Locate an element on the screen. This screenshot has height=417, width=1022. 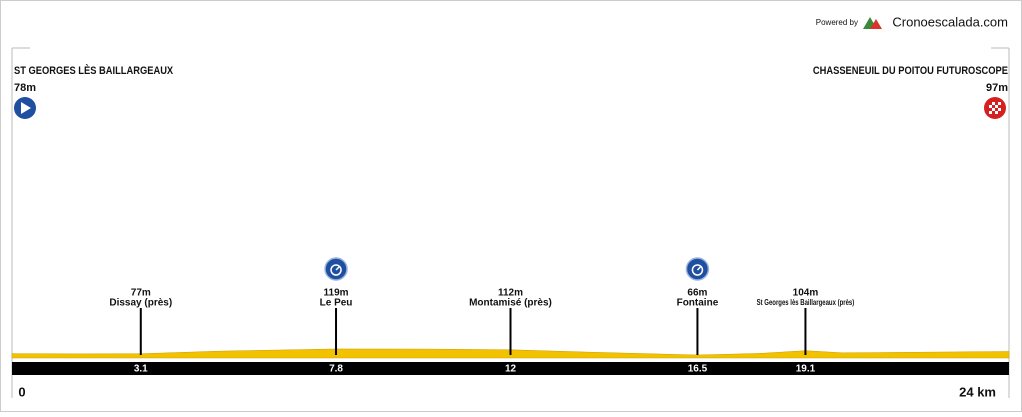
waypoint-name: Fontaine is located at coordinates (698, 303).